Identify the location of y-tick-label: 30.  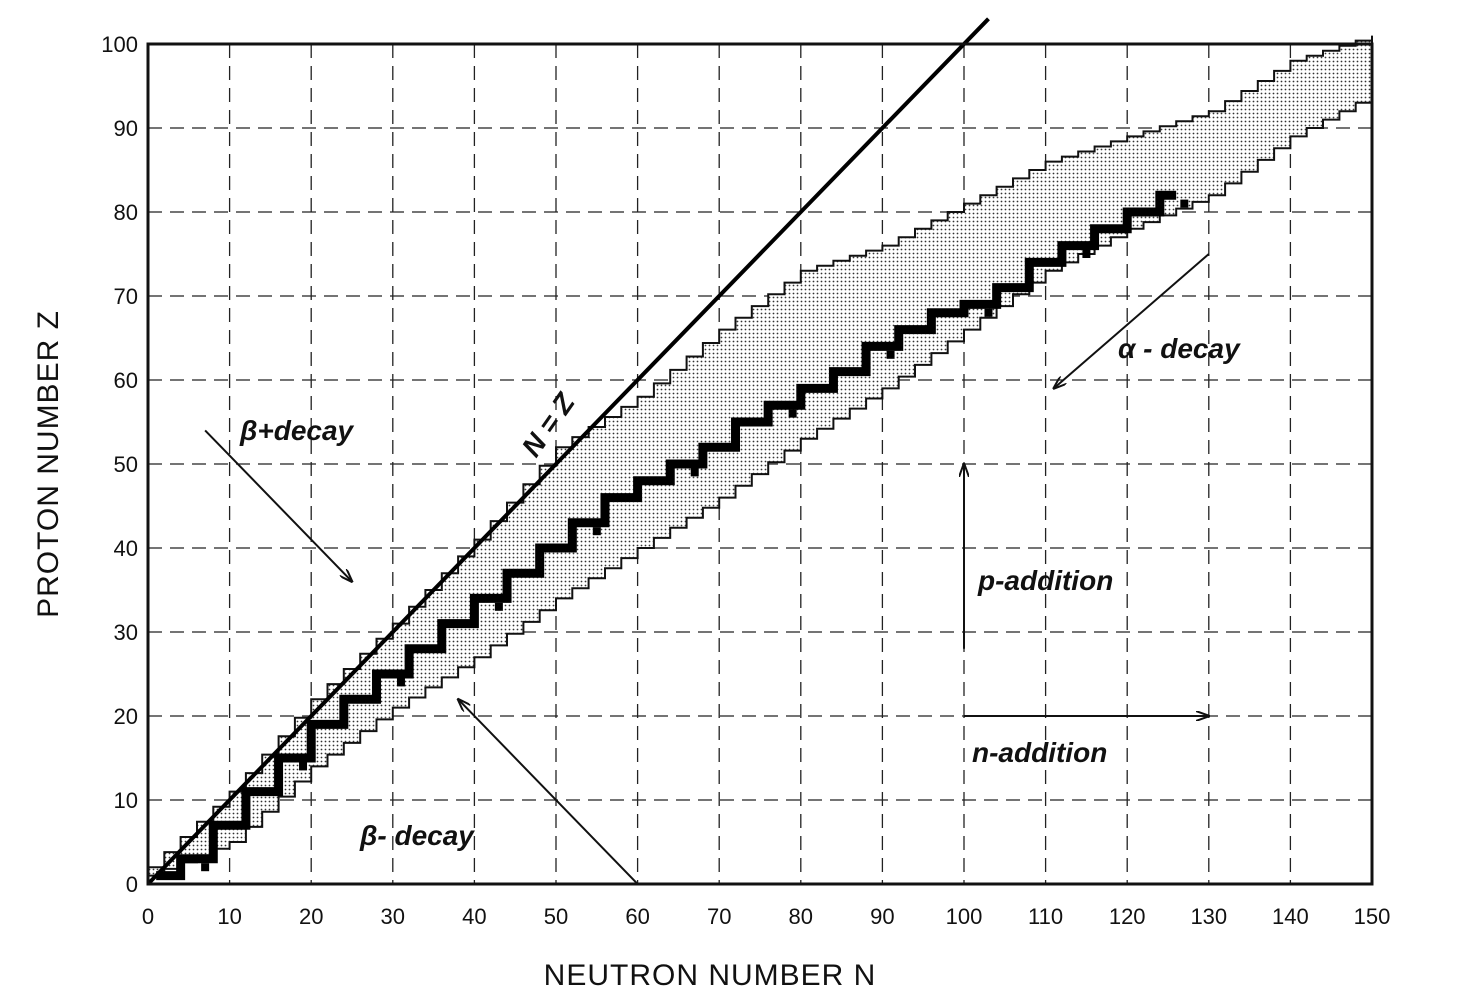
(126, 632).